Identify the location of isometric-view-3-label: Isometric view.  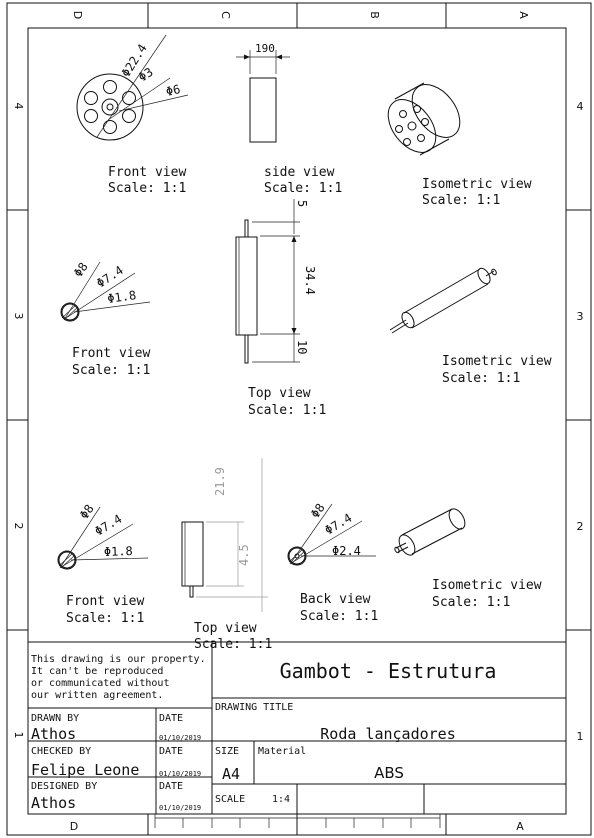
(487, 585).